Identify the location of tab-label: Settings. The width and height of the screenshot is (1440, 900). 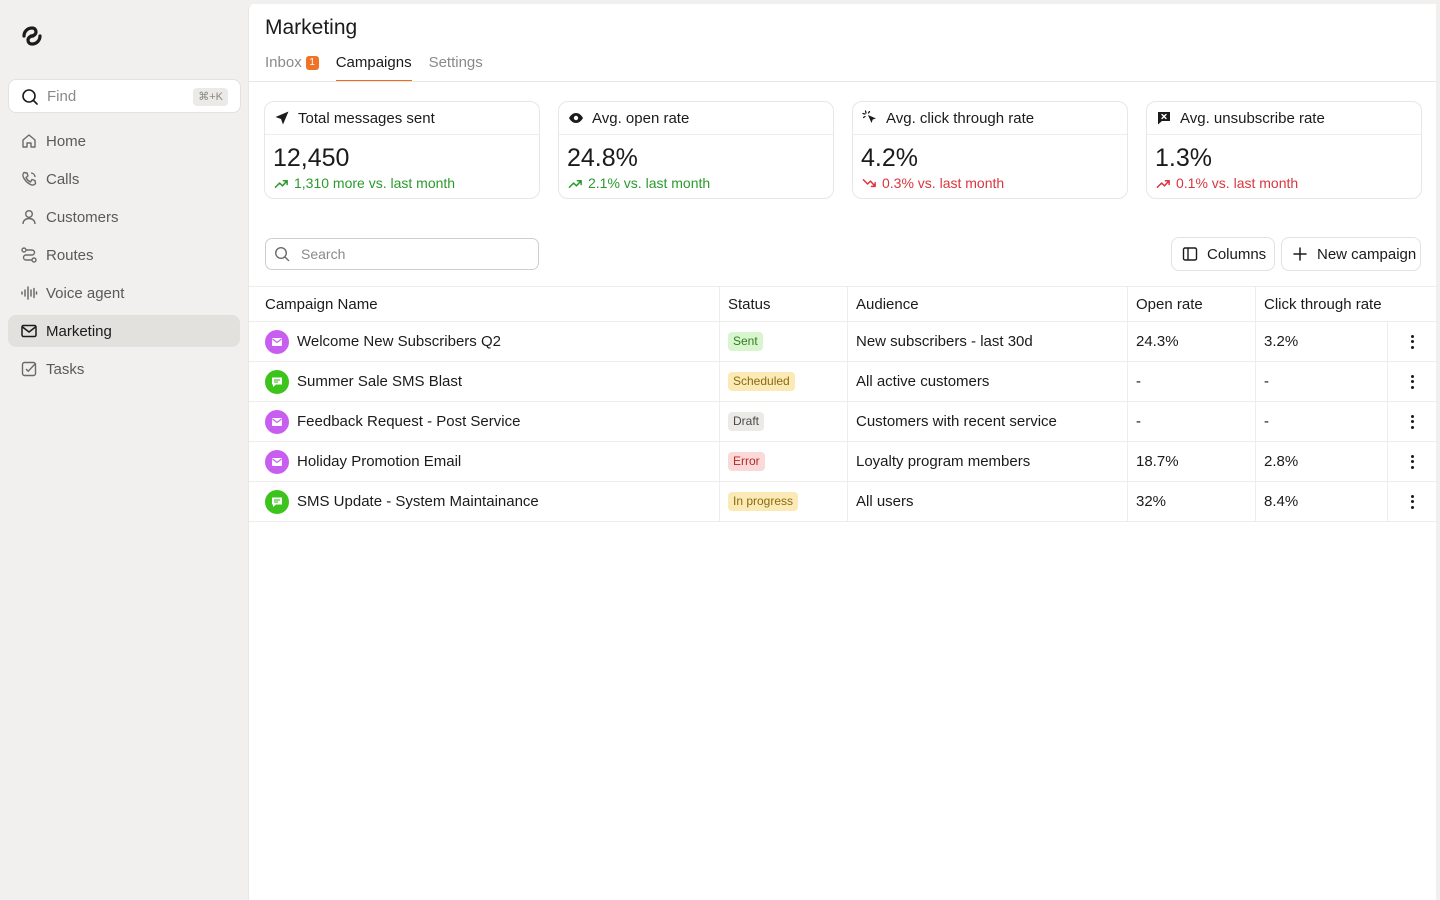
(455, 62).